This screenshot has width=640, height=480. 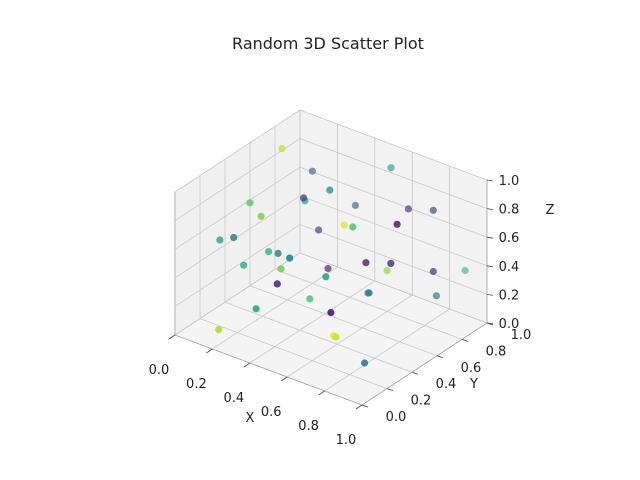 What do you see at coordinates (268, 370) in the screenshot?
I see `x-axis-line` at bounding box center [268, 370].